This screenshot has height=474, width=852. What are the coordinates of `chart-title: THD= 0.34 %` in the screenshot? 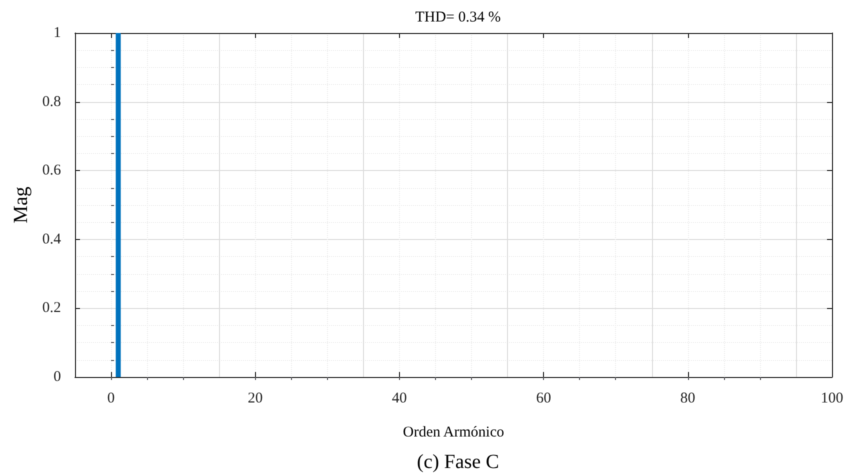 It's located at (458, 18).